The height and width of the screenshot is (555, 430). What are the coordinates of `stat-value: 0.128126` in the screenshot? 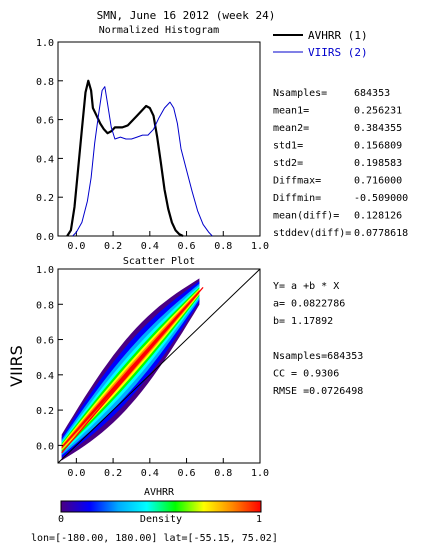 It's located at (378, 216).